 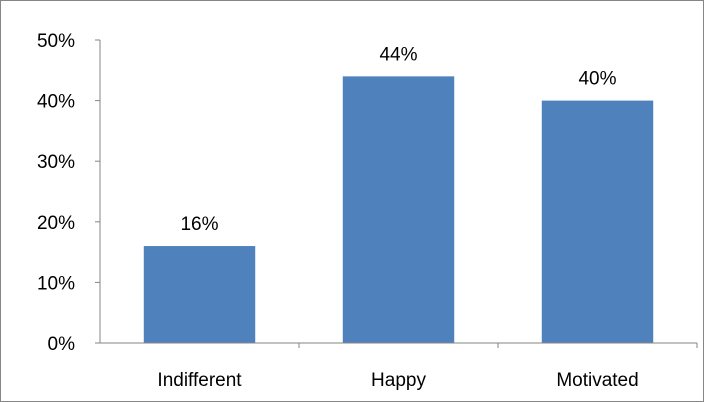 What do you see at coordinates (398, 54) in the screenshot?
I see `data-label-happy: 44%` at bounding box center [398, 54].